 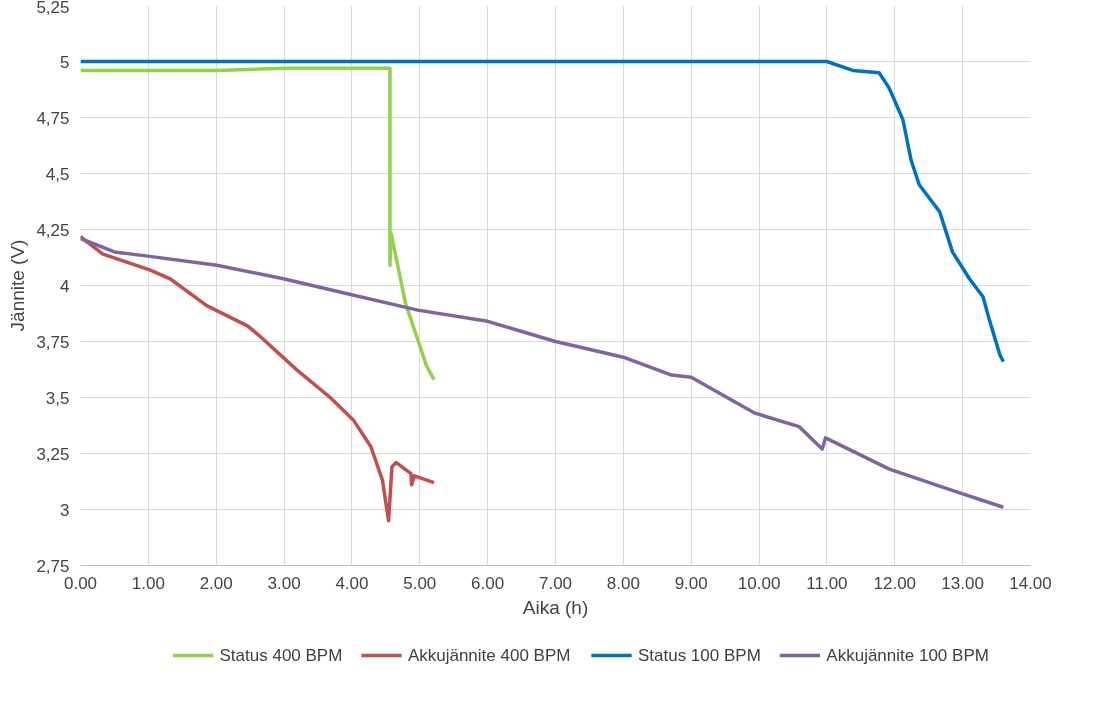 I want to click on legend-label: Status 400 BPM, so click(x=281, y=655).